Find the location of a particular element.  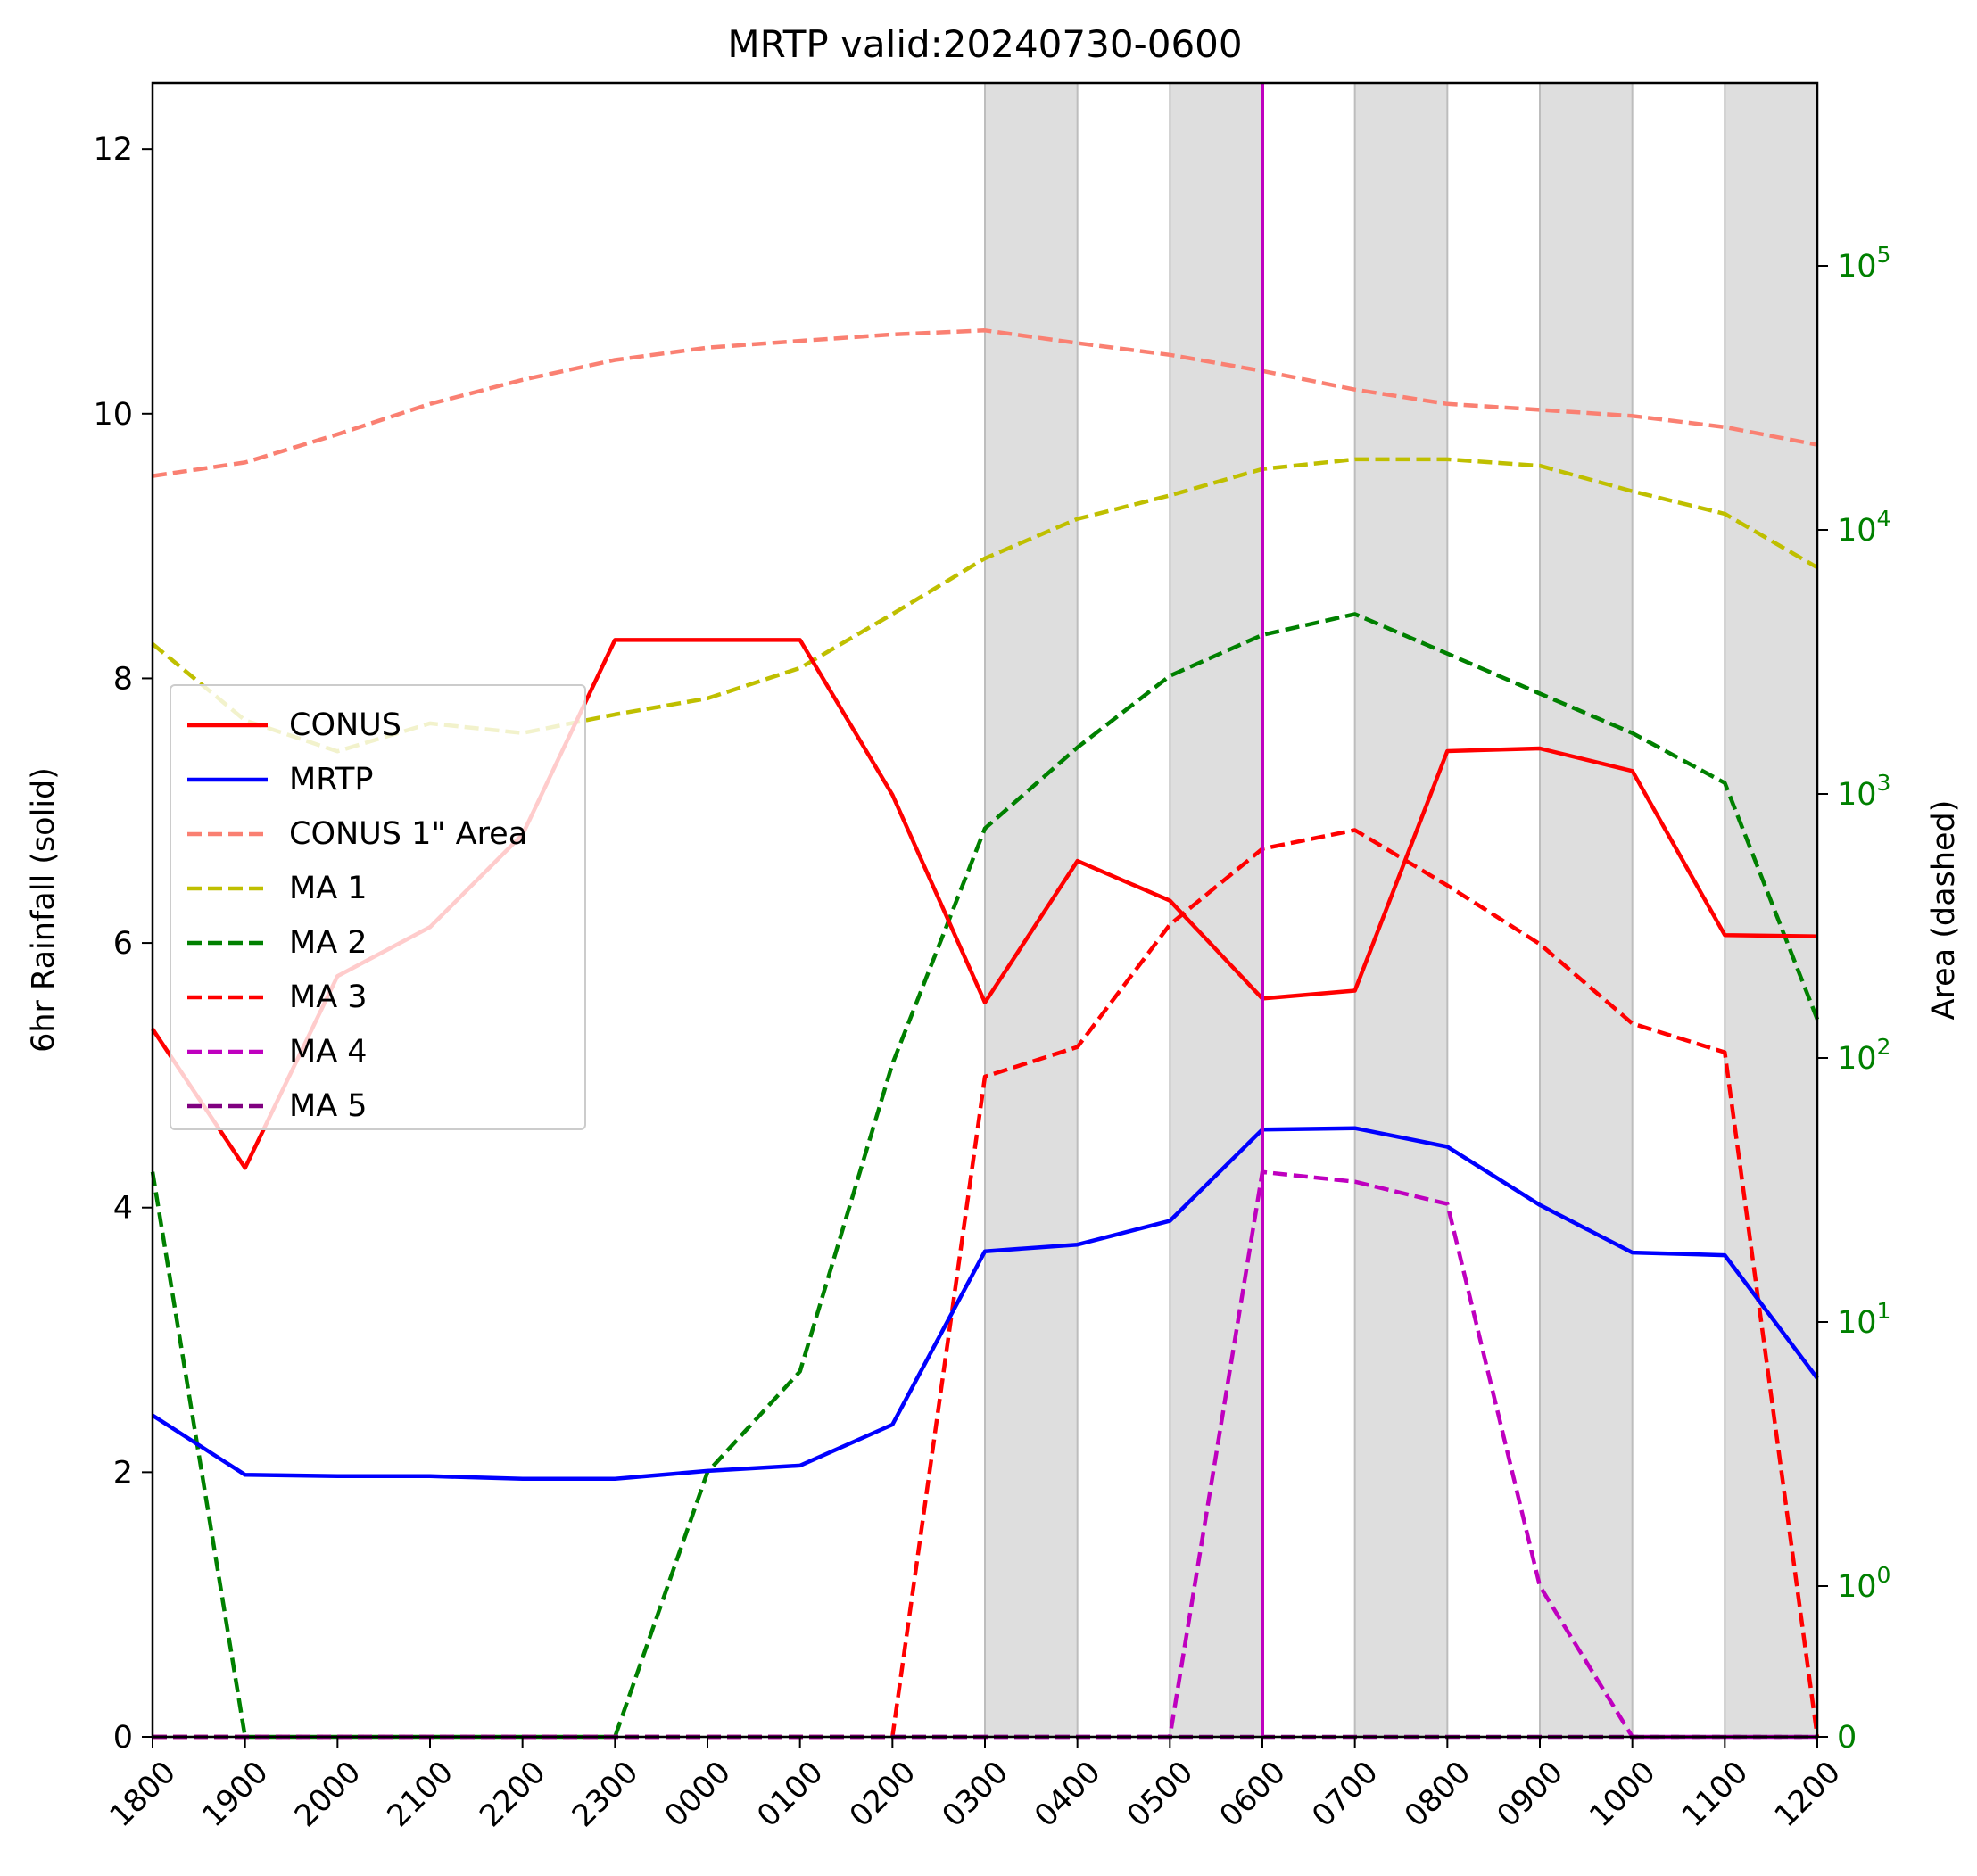

y-tick-label: 6 is located at coordinates (123, 944).